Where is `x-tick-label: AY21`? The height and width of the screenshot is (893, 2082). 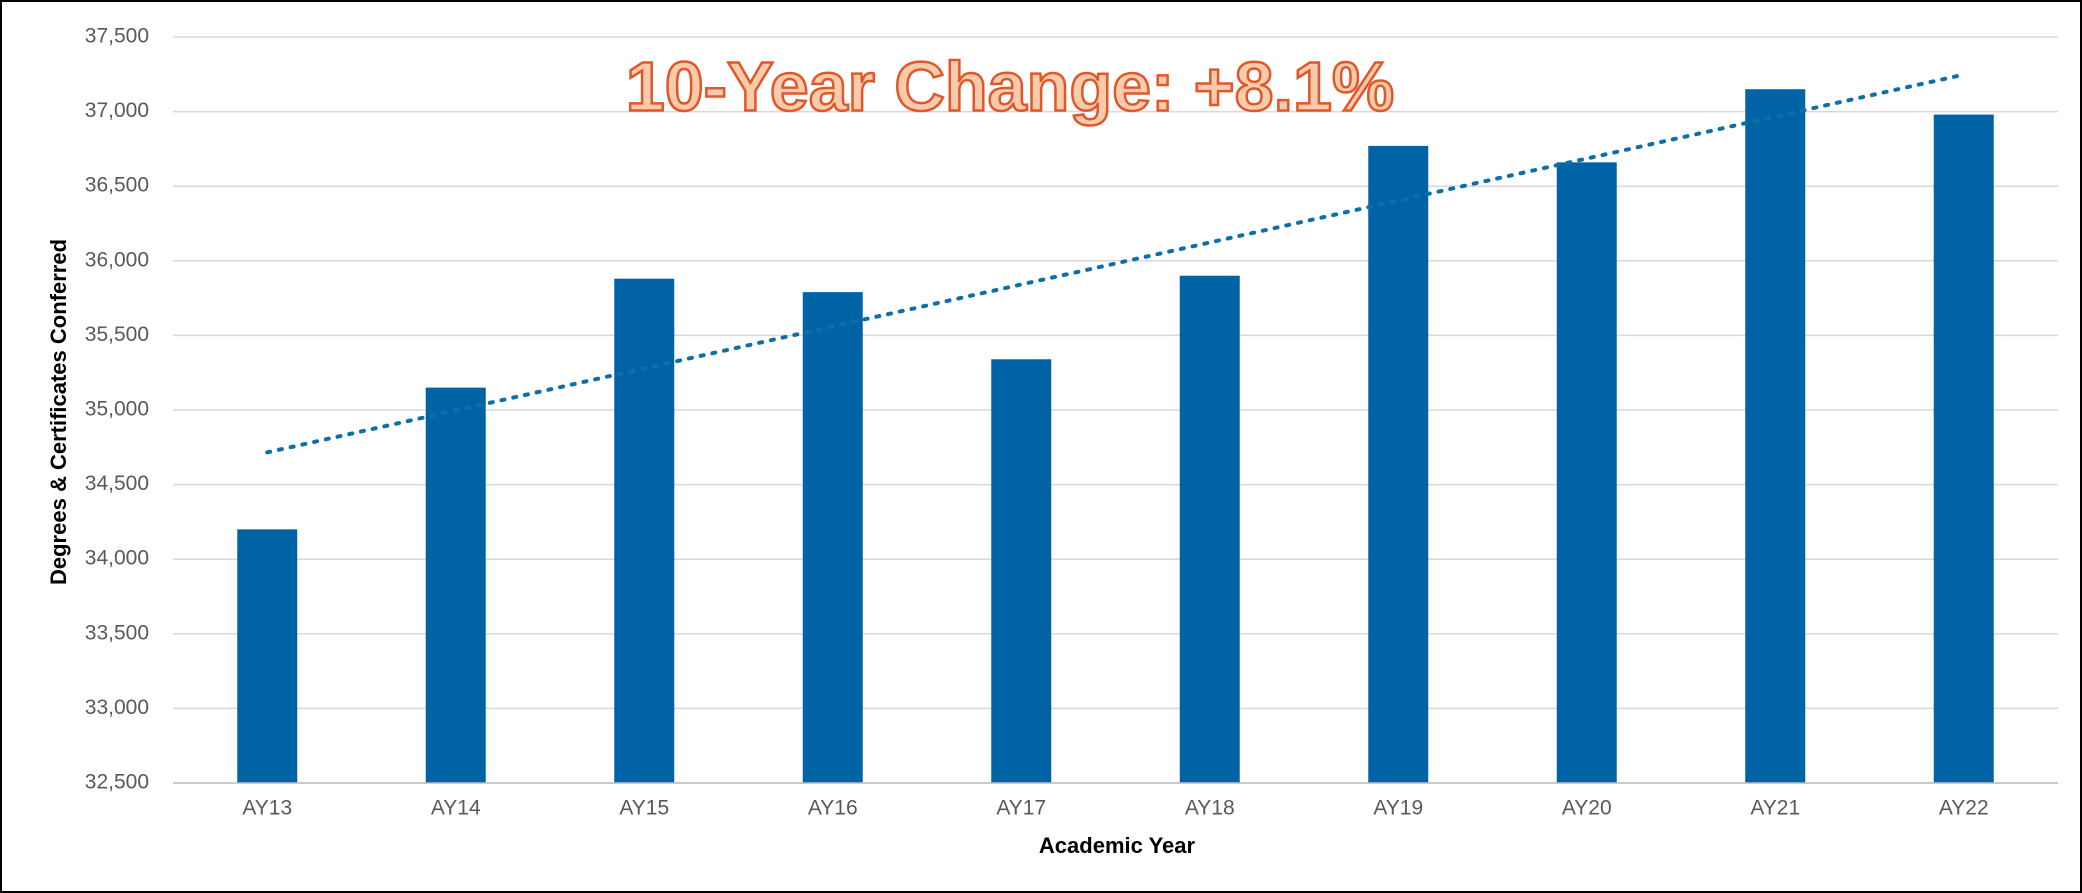 x-tick-label: AY21 is located at coordinates (1775, 808).